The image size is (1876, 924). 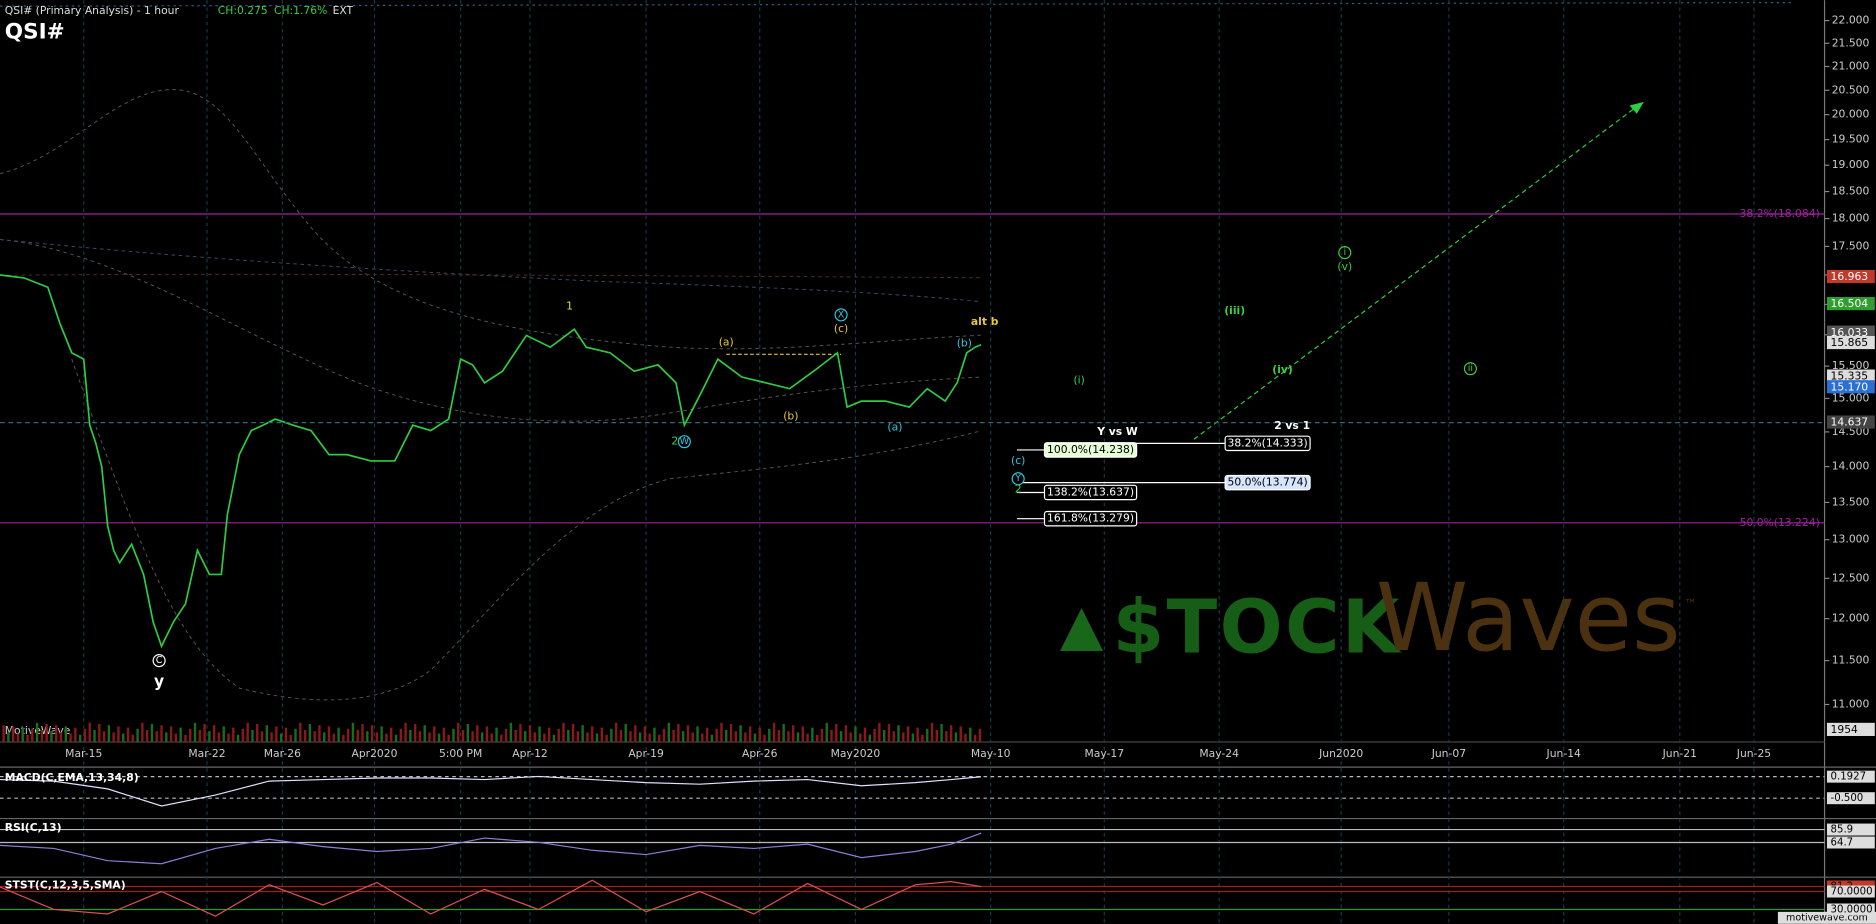 What do you see at coordinates (343, 10) in the screenshot?
I see `header-stat: EXT` at bounding box center [343, 10].